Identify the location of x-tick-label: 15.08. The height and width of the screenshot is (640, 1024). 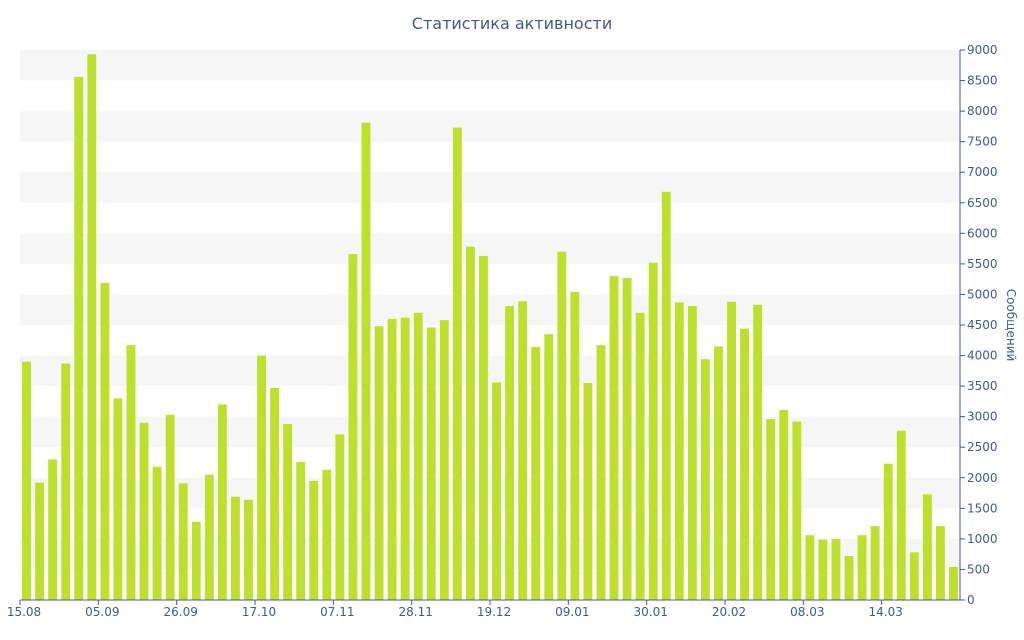
(24, 612).